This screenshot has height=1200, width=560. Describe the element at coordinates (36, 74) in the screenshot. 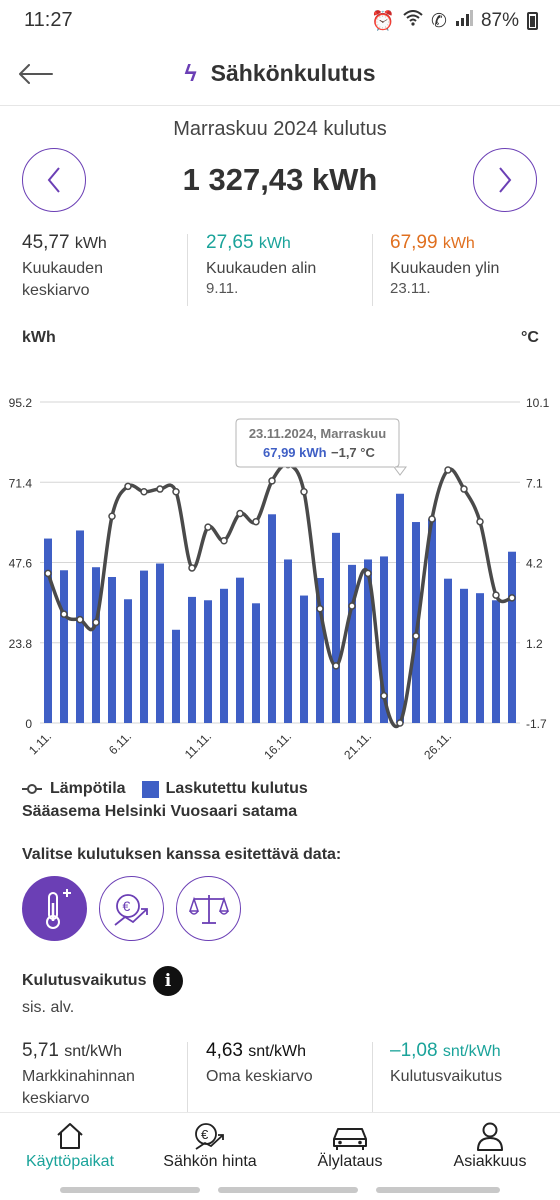

I see `back-button` at that location.